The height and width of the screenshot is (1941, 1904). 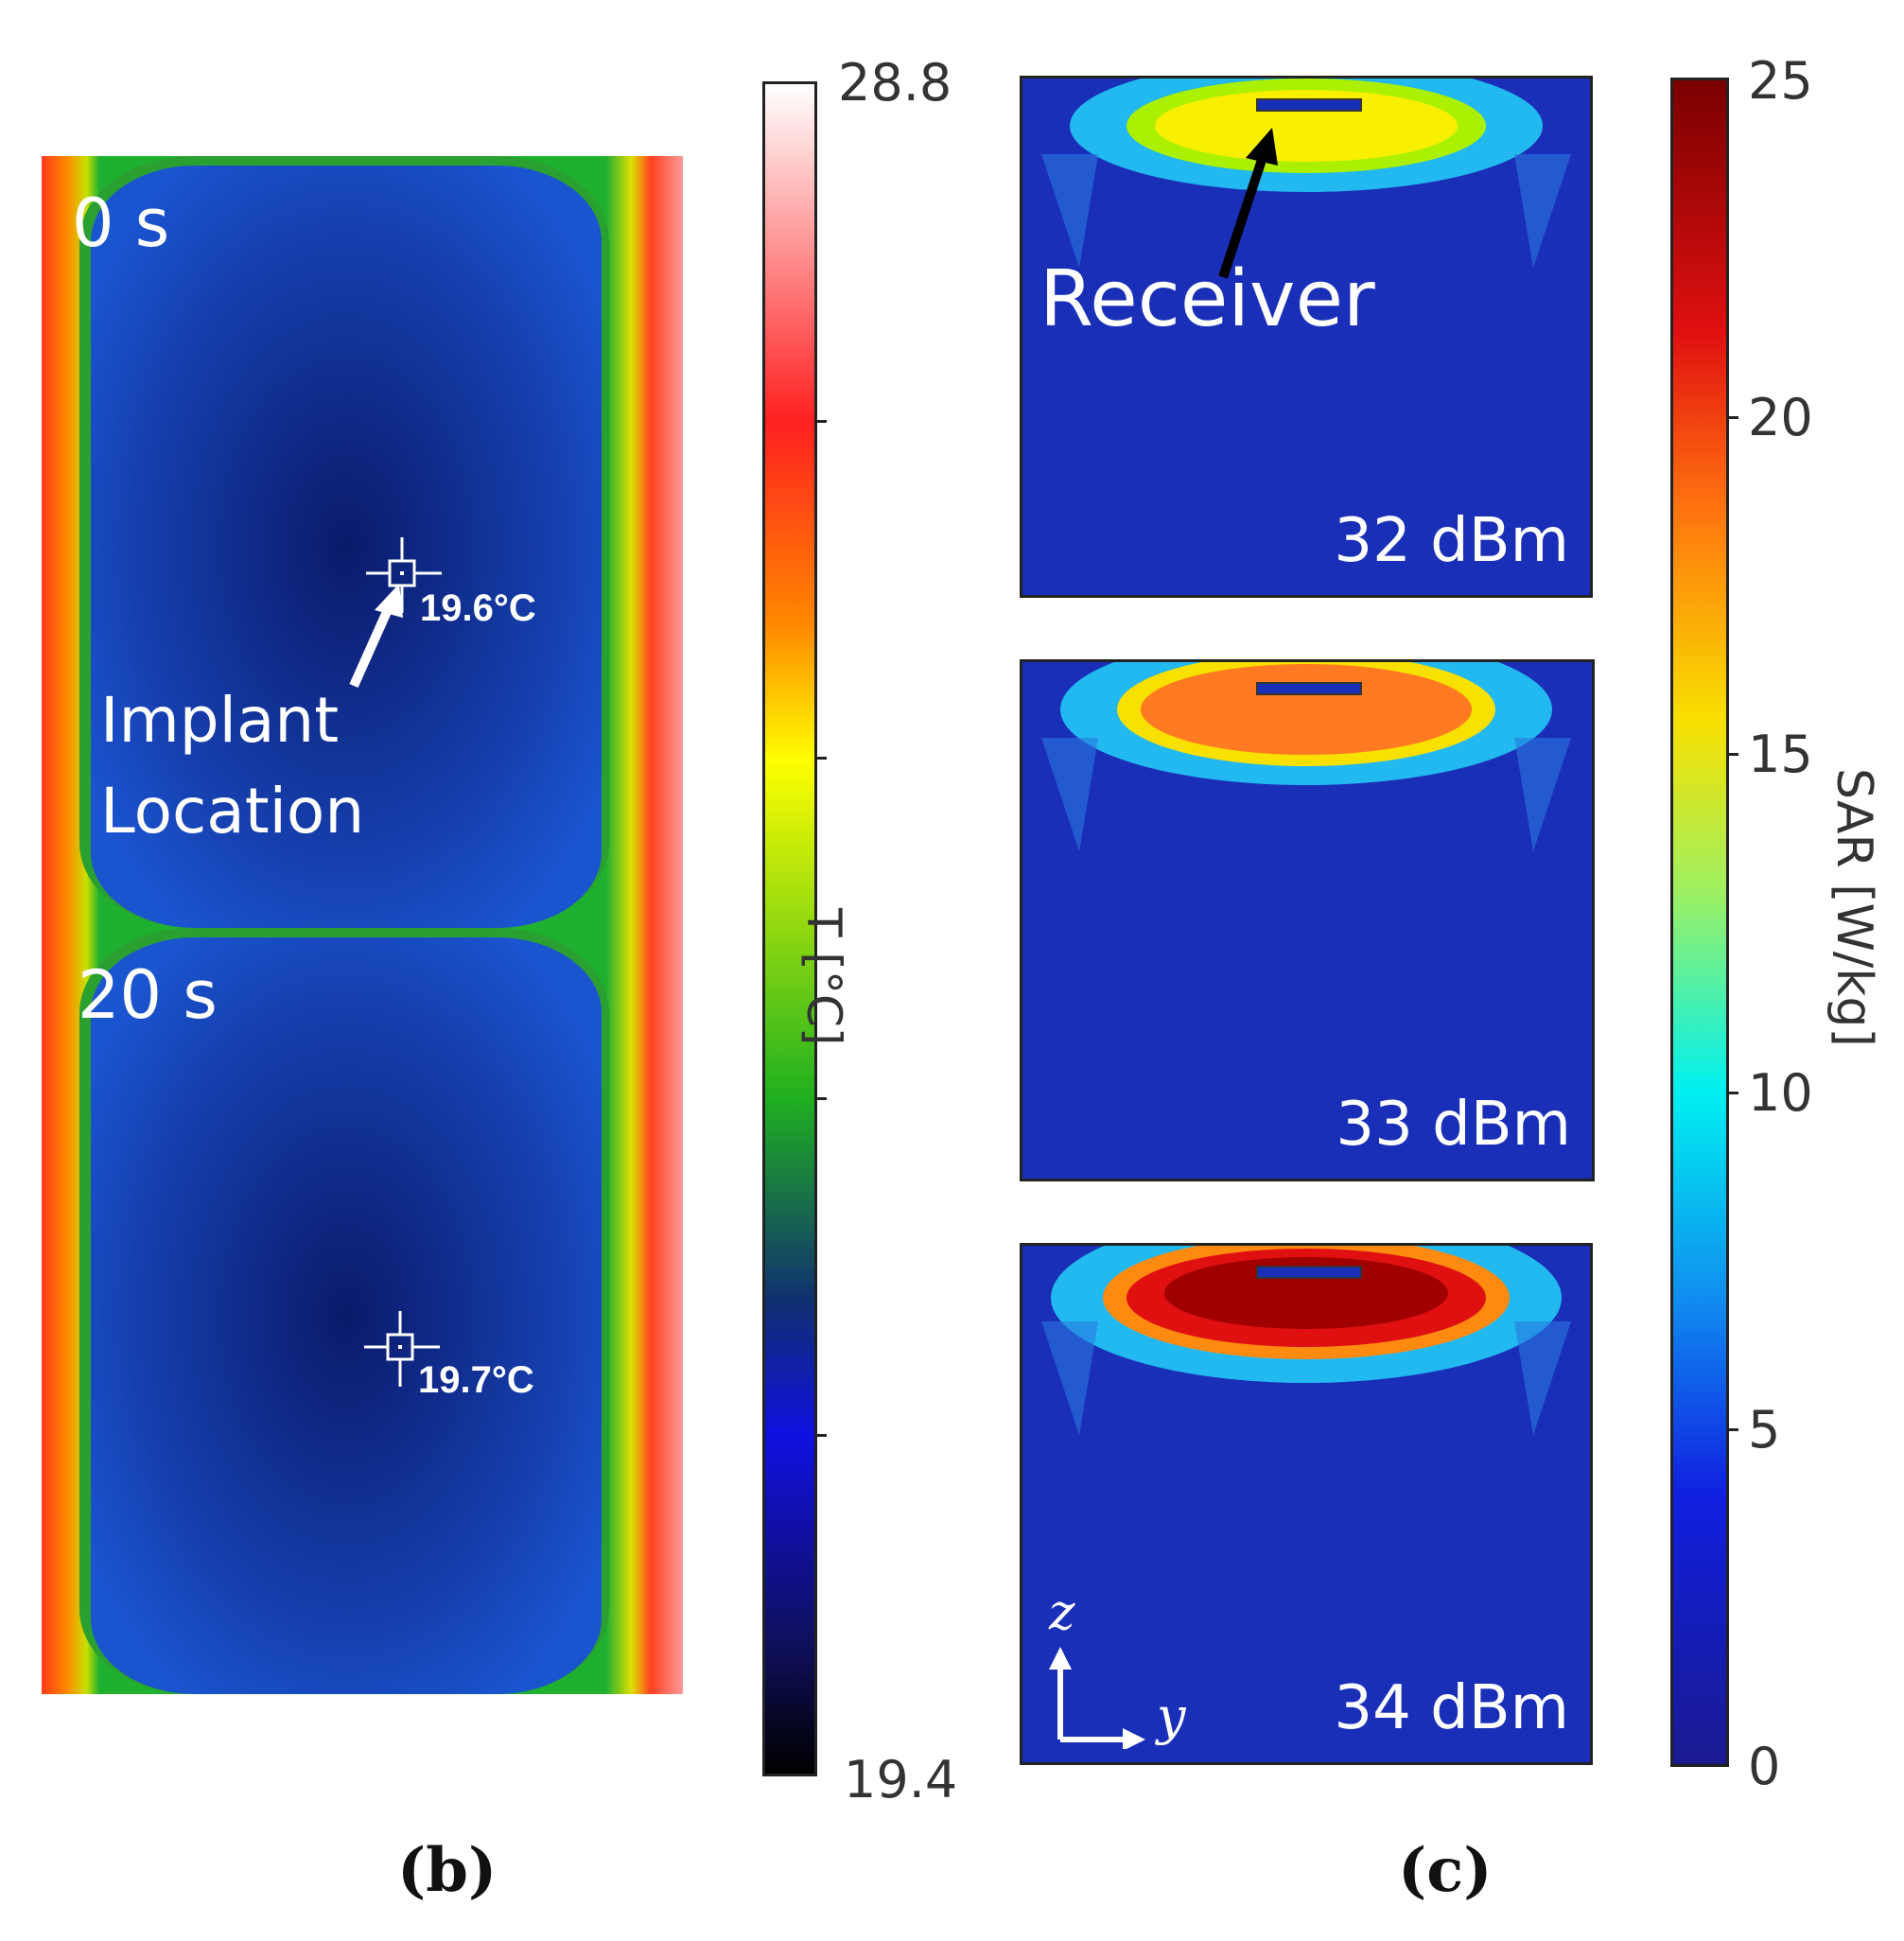 I want to click on implant-label-line2: Location, so click(x=233, y=812).